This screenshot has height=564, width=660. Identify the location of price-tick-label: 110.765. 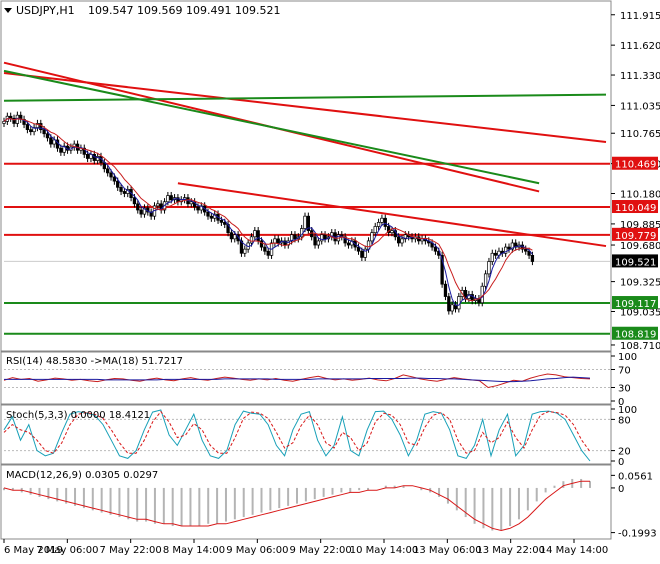
(640, 134).